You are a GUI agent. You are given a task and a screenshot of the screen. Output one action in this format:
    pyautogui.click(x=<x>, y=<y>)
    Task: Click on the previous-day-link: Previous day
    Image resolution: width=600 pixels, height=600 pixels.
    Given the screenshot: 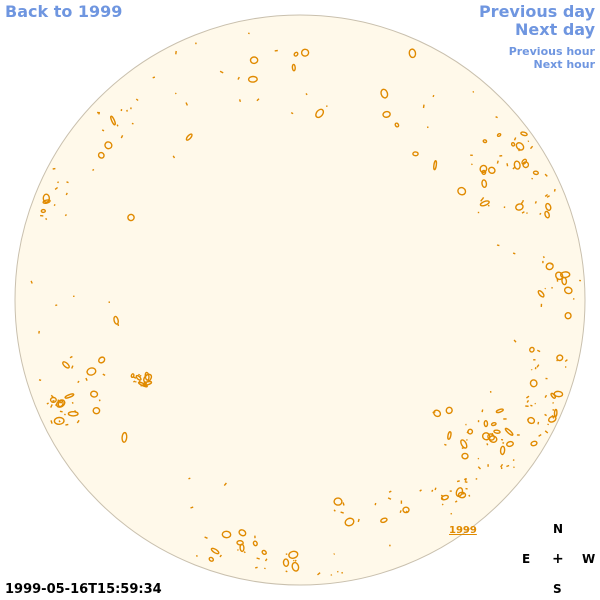 What is the action you would take?
    pyautogui.click(x=536, y=11)
    